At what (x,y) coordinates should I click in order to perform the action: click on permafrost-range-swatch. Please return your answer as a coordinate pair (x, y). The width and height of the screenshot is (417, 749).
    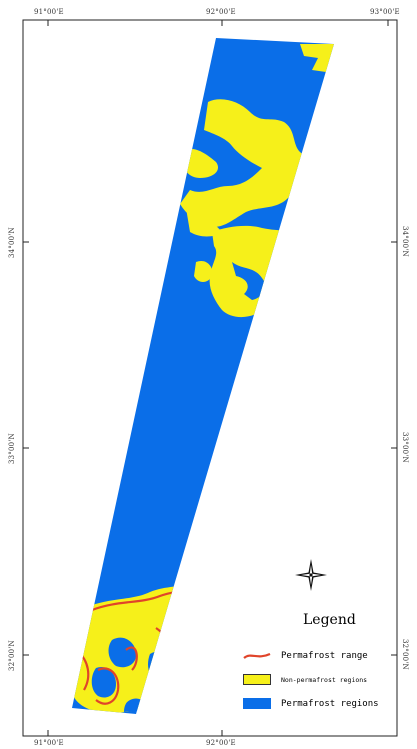
    Looking at the image, I should click on (257, 655).